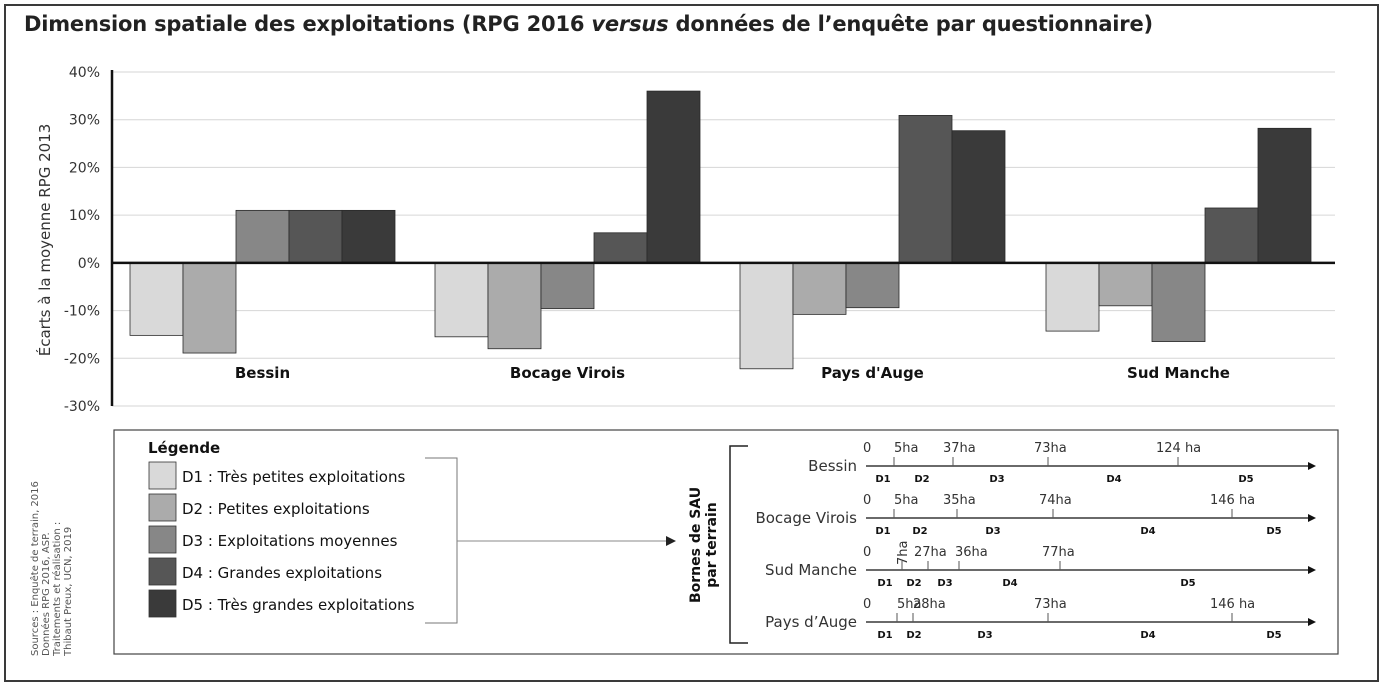 The height and width of the screenshot is (688, 1385). I want to click on y-axis-label: Écarts à la moyenne RPG 2013, so click(44, 240).